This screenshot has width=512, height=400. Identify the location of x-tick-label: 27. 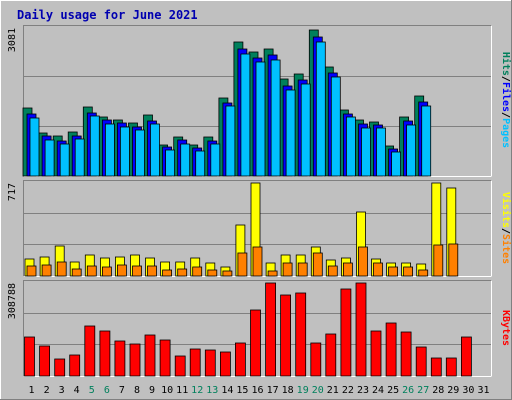
(423, 390).